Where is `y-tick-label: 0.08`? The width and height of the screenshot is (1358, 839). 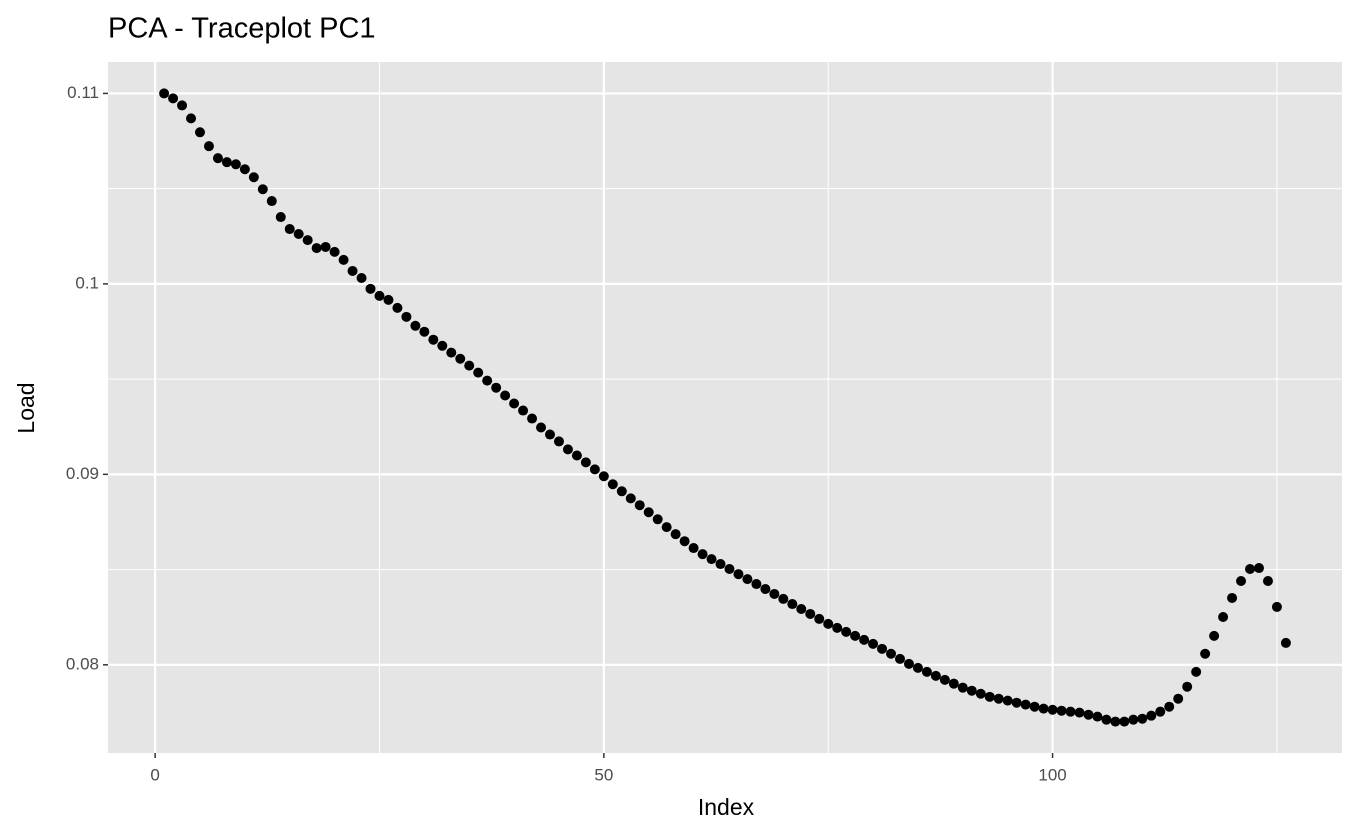
y-tick-label: 0.08 is located at coordinates (82, 663).